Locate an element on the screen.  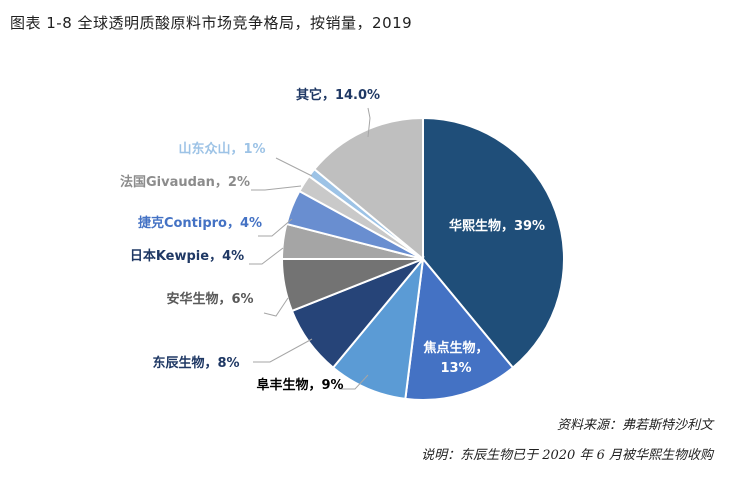
slice-label: 安华生物，6% is located at coordinates (209, 299).